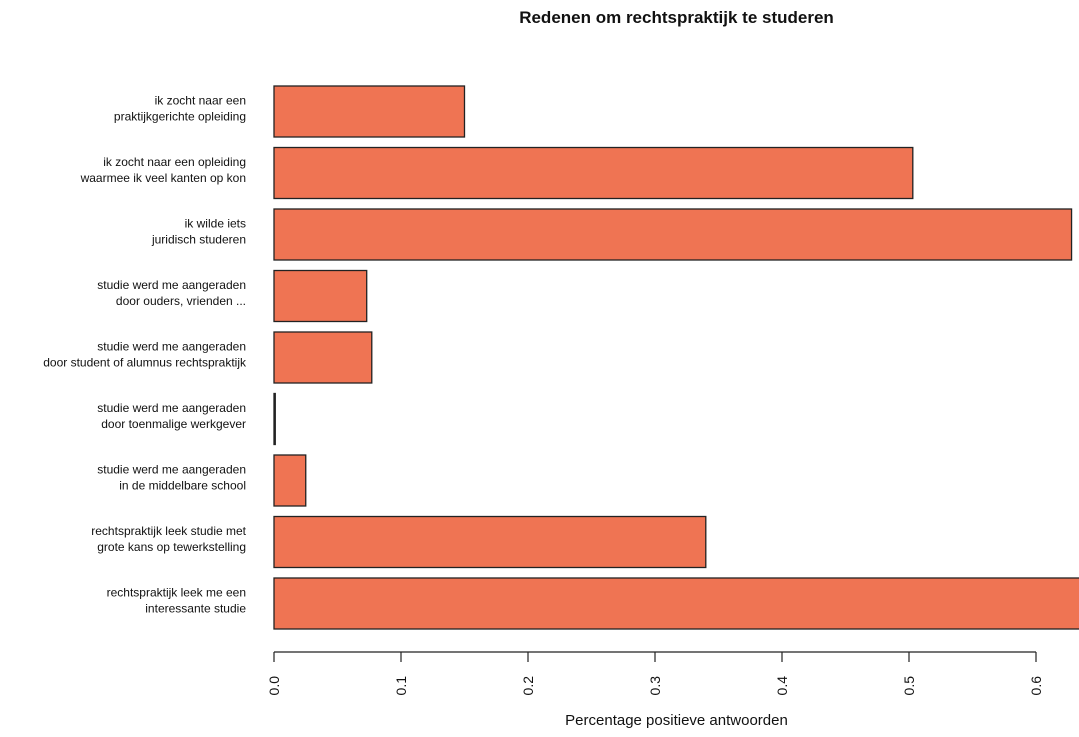 The height and width of the screenshot is (737, 1079). What do you see at coordinates (782, 686) in the screenshot?
I see `x-tick-label: 0.4` at bounding box center [782, 686].